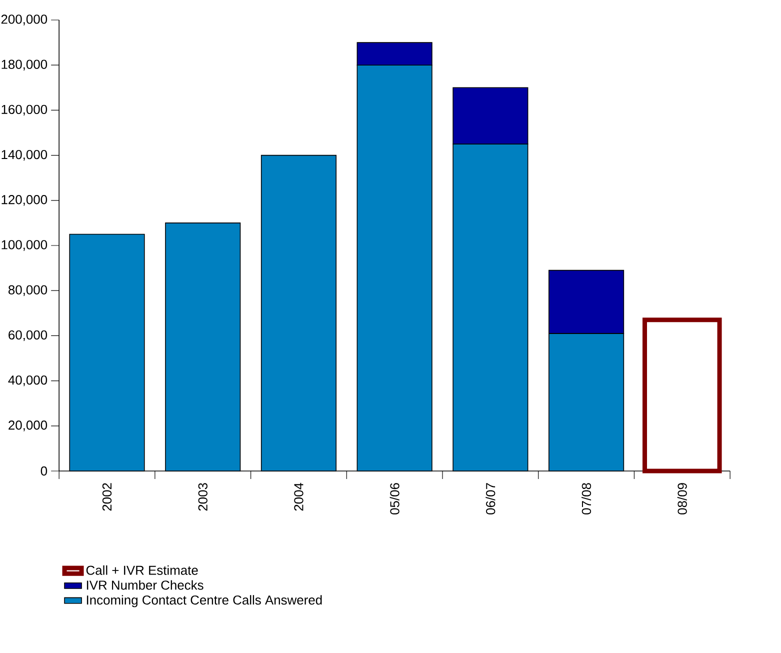  What do you see at coordinates (25, 110) in the screenshot?
I see `y-tick-label: 160,000` at bounding box center [25, 110].